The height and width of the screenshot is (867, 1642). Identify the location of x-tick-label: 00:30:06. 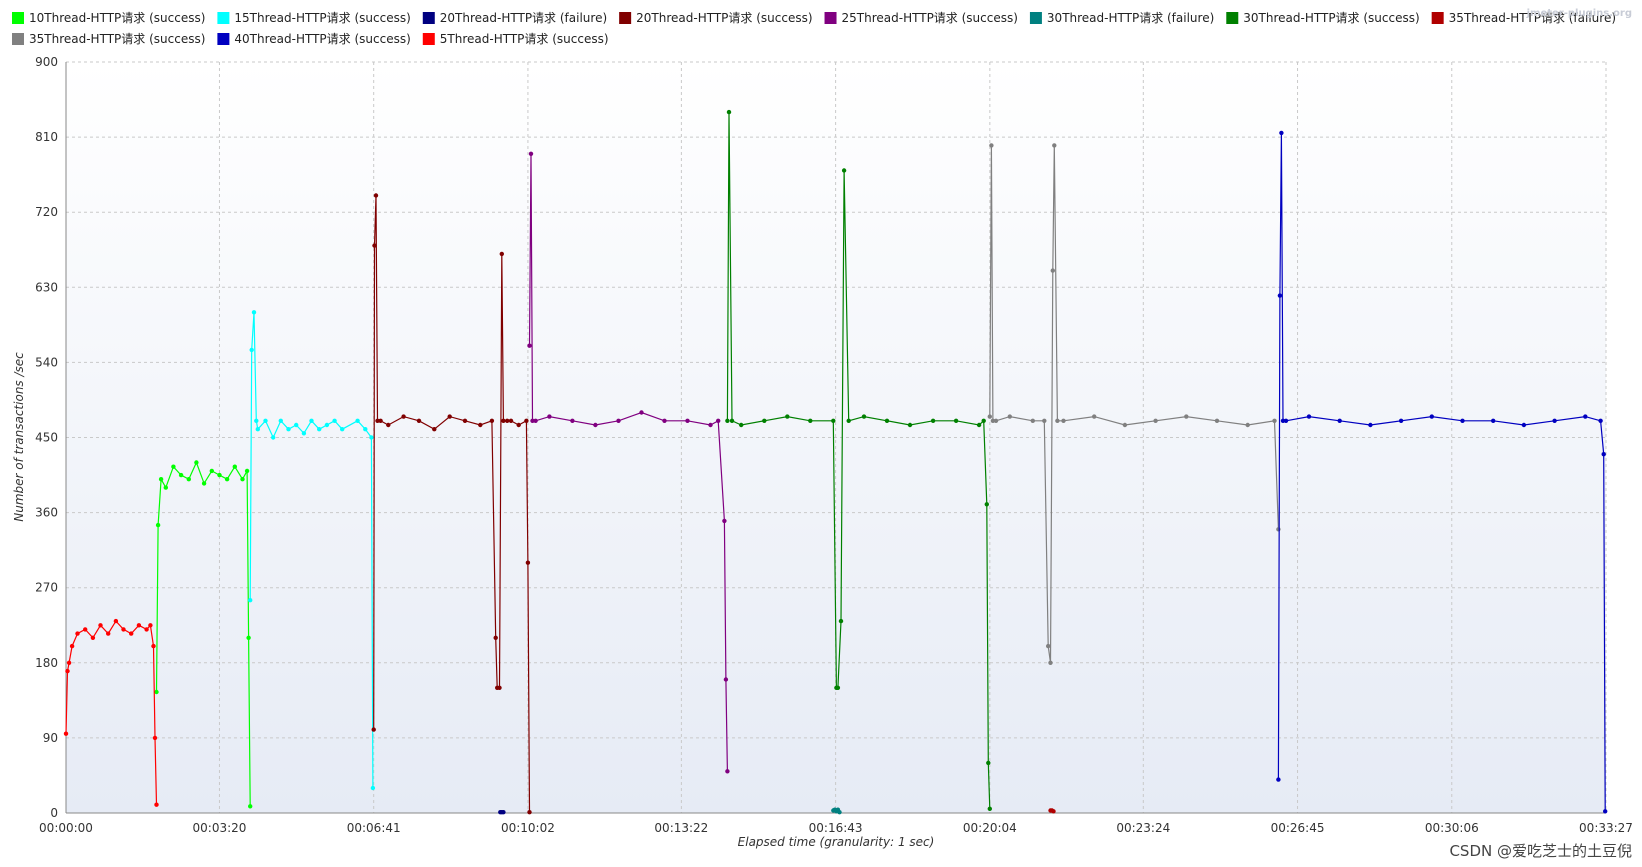
(1452, 828).